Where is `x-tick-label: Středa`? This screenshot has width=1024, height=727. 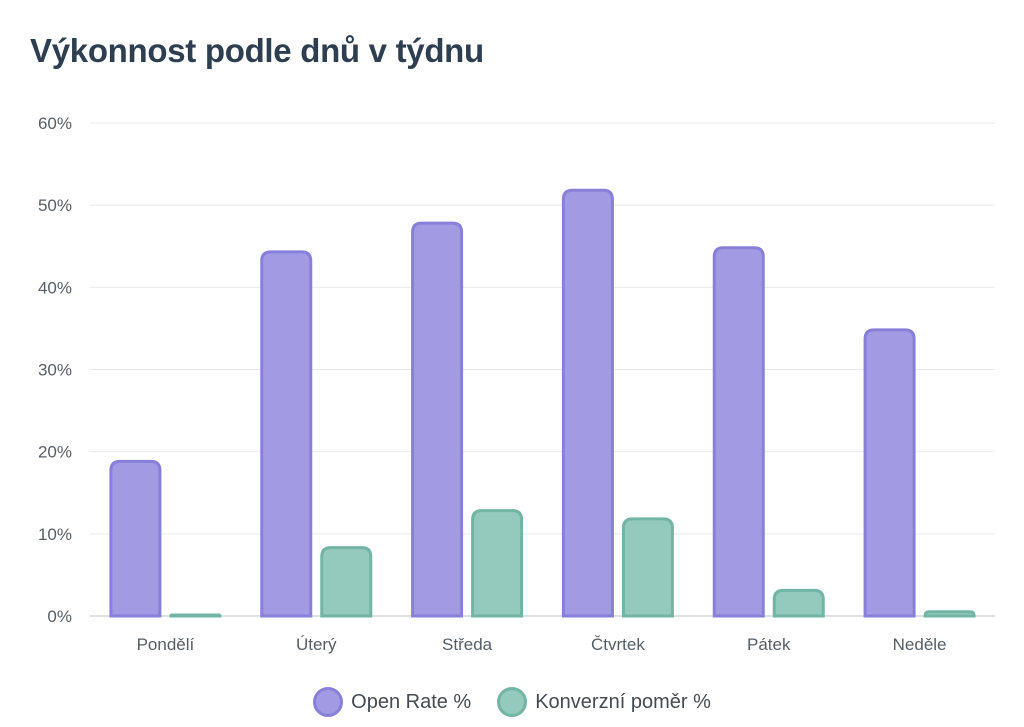
x-tick-label: Středa is located at coordinates (467, 644).